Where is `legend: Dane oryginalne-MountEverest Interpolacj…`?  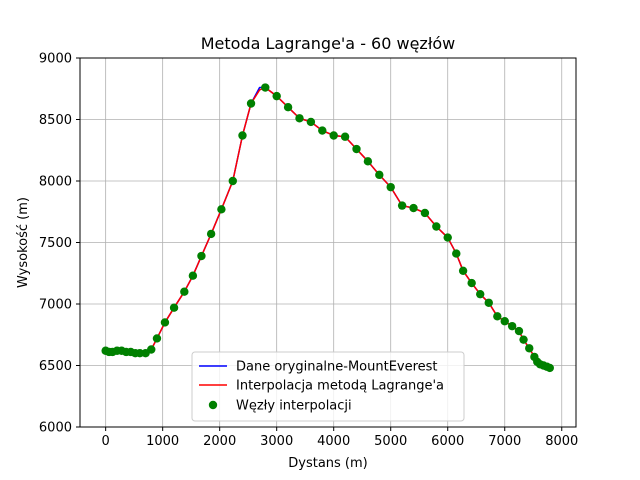 legend: Dane oryginalne-MountEverest Interpolacj… is located at coordinates (328, 386).